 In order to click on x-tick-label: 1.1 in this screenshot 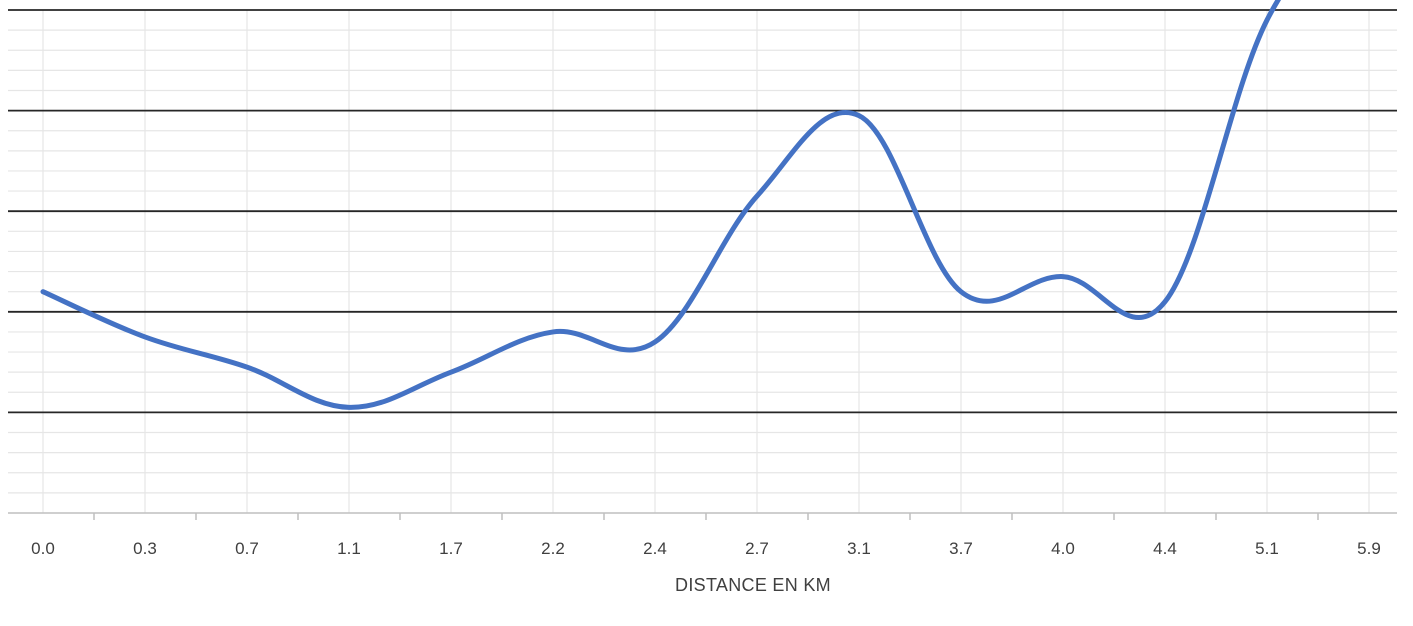, I will do `click(349, 548)`.